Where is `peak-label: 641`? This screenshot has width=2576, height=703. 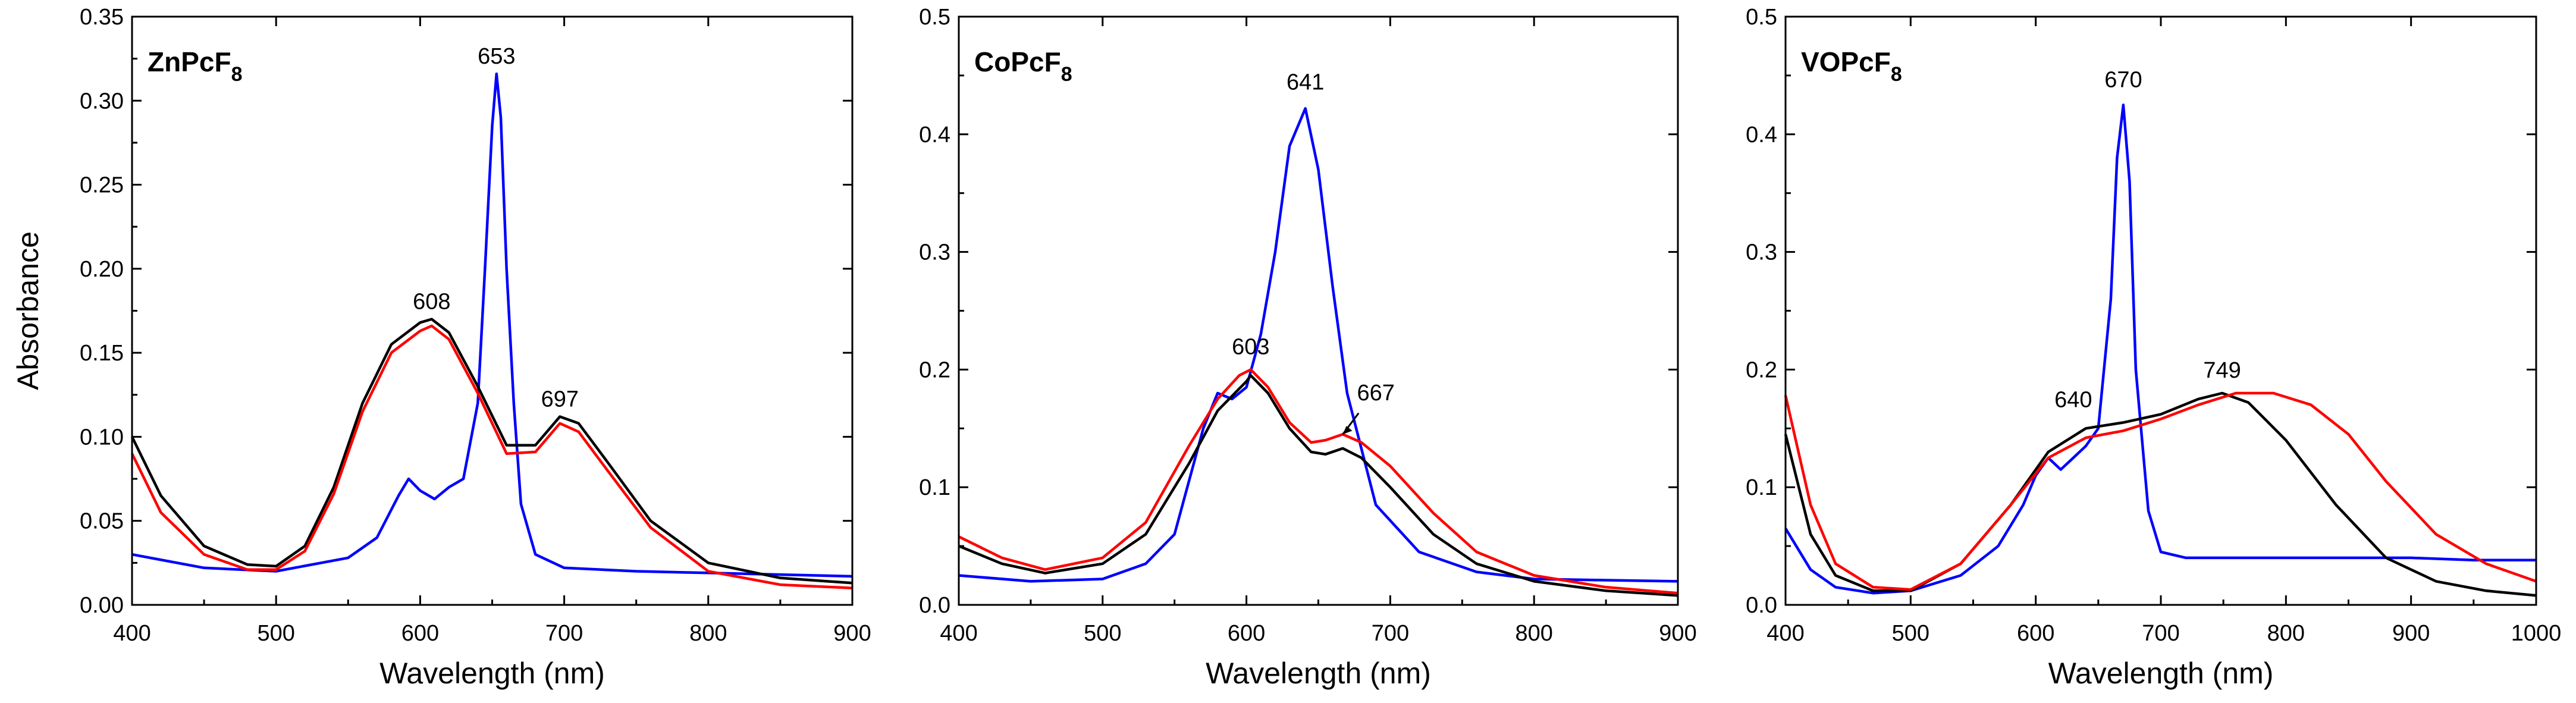
peak-label: 641 is located at coordinates (1305, 82).